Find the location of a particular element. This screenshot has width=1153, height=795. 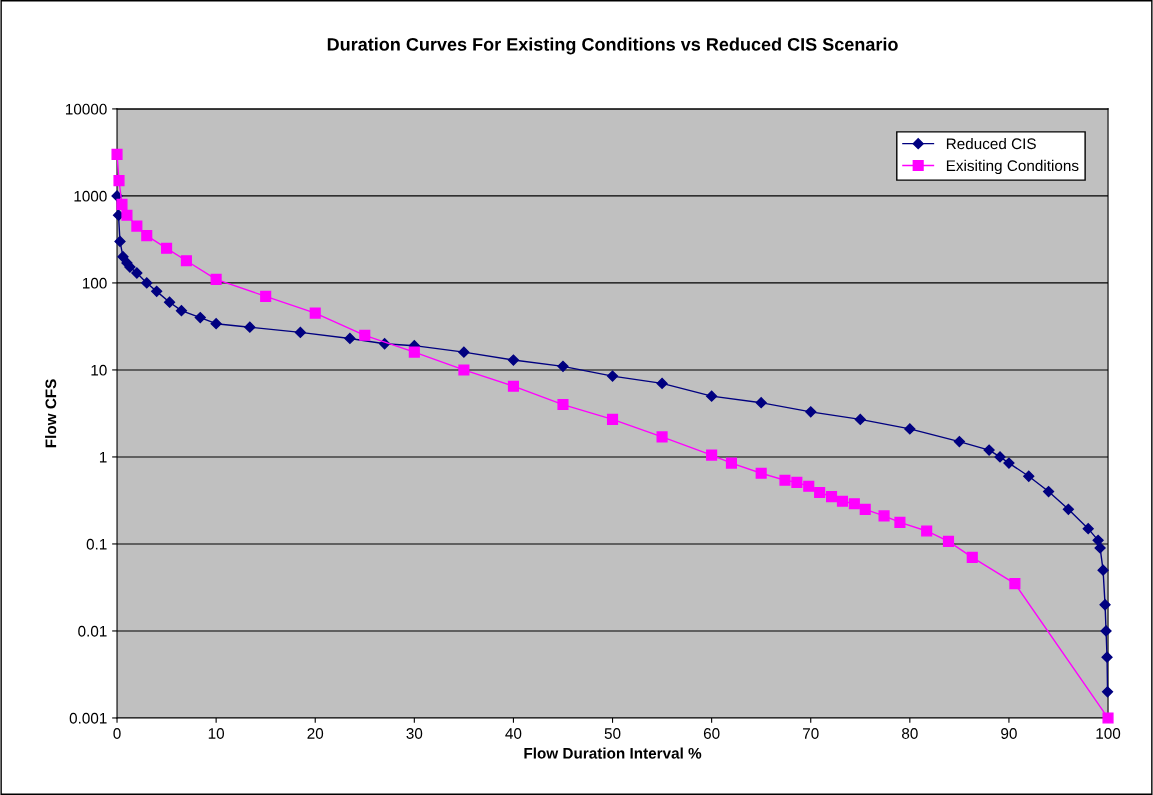

y-tick-label: 0.001 is located at coordinates (88, 718).